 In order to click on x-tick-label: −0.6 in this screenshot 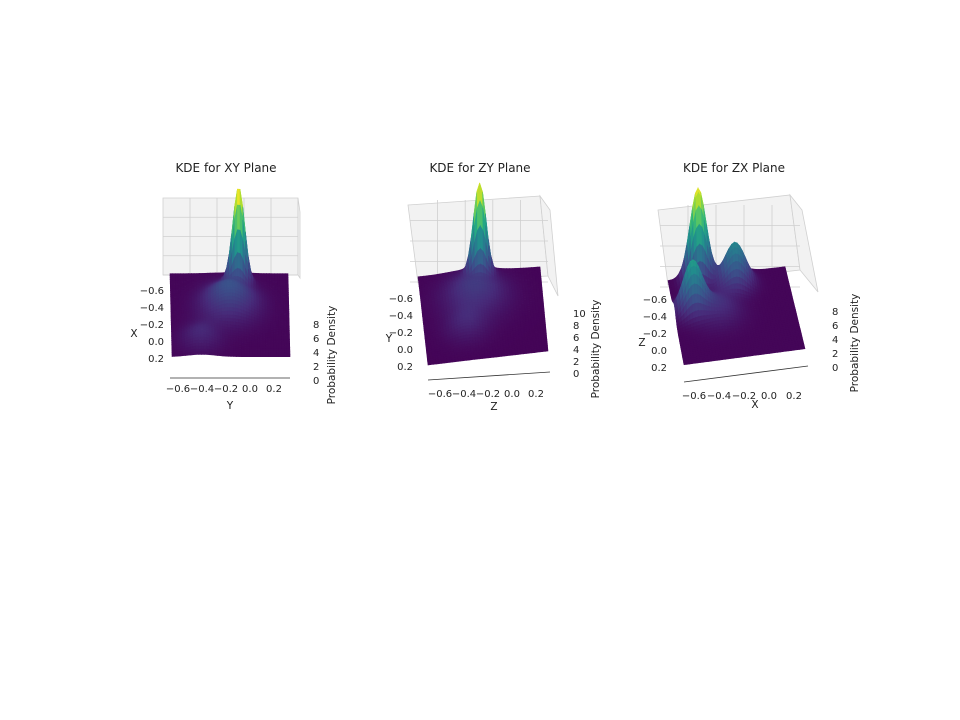, I will do `click(178, 389)`.